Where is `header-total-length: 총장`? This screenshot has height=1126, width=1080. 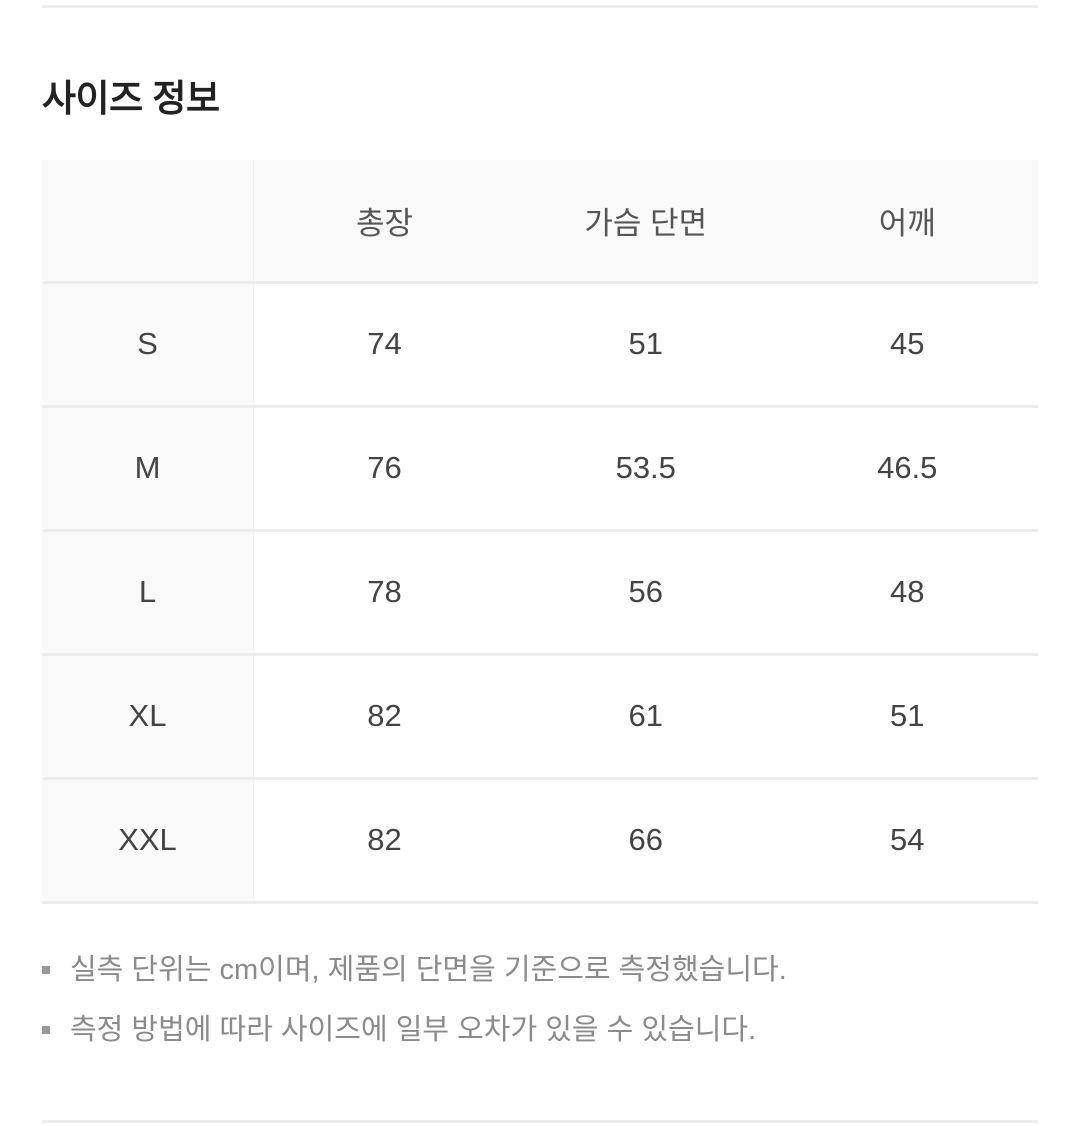 header-total-length: 총장 is located at coordinates (384, 223).